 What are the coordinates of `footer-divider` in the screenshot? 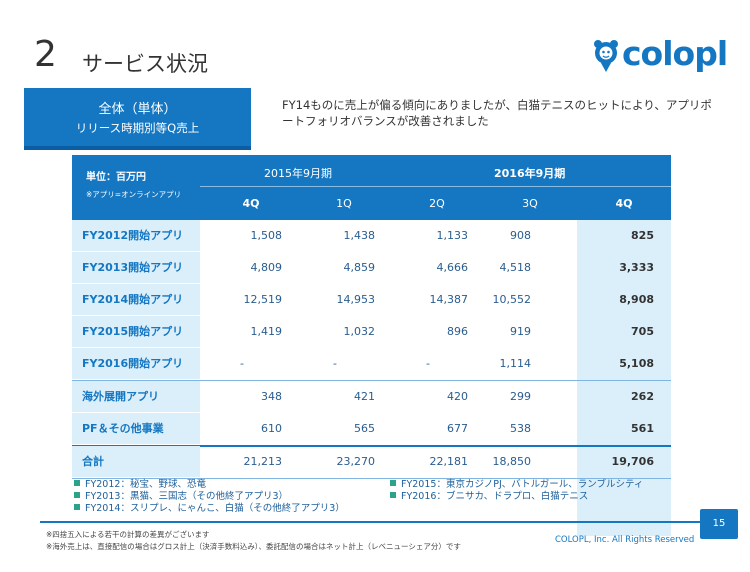 It's located at (385, 522).